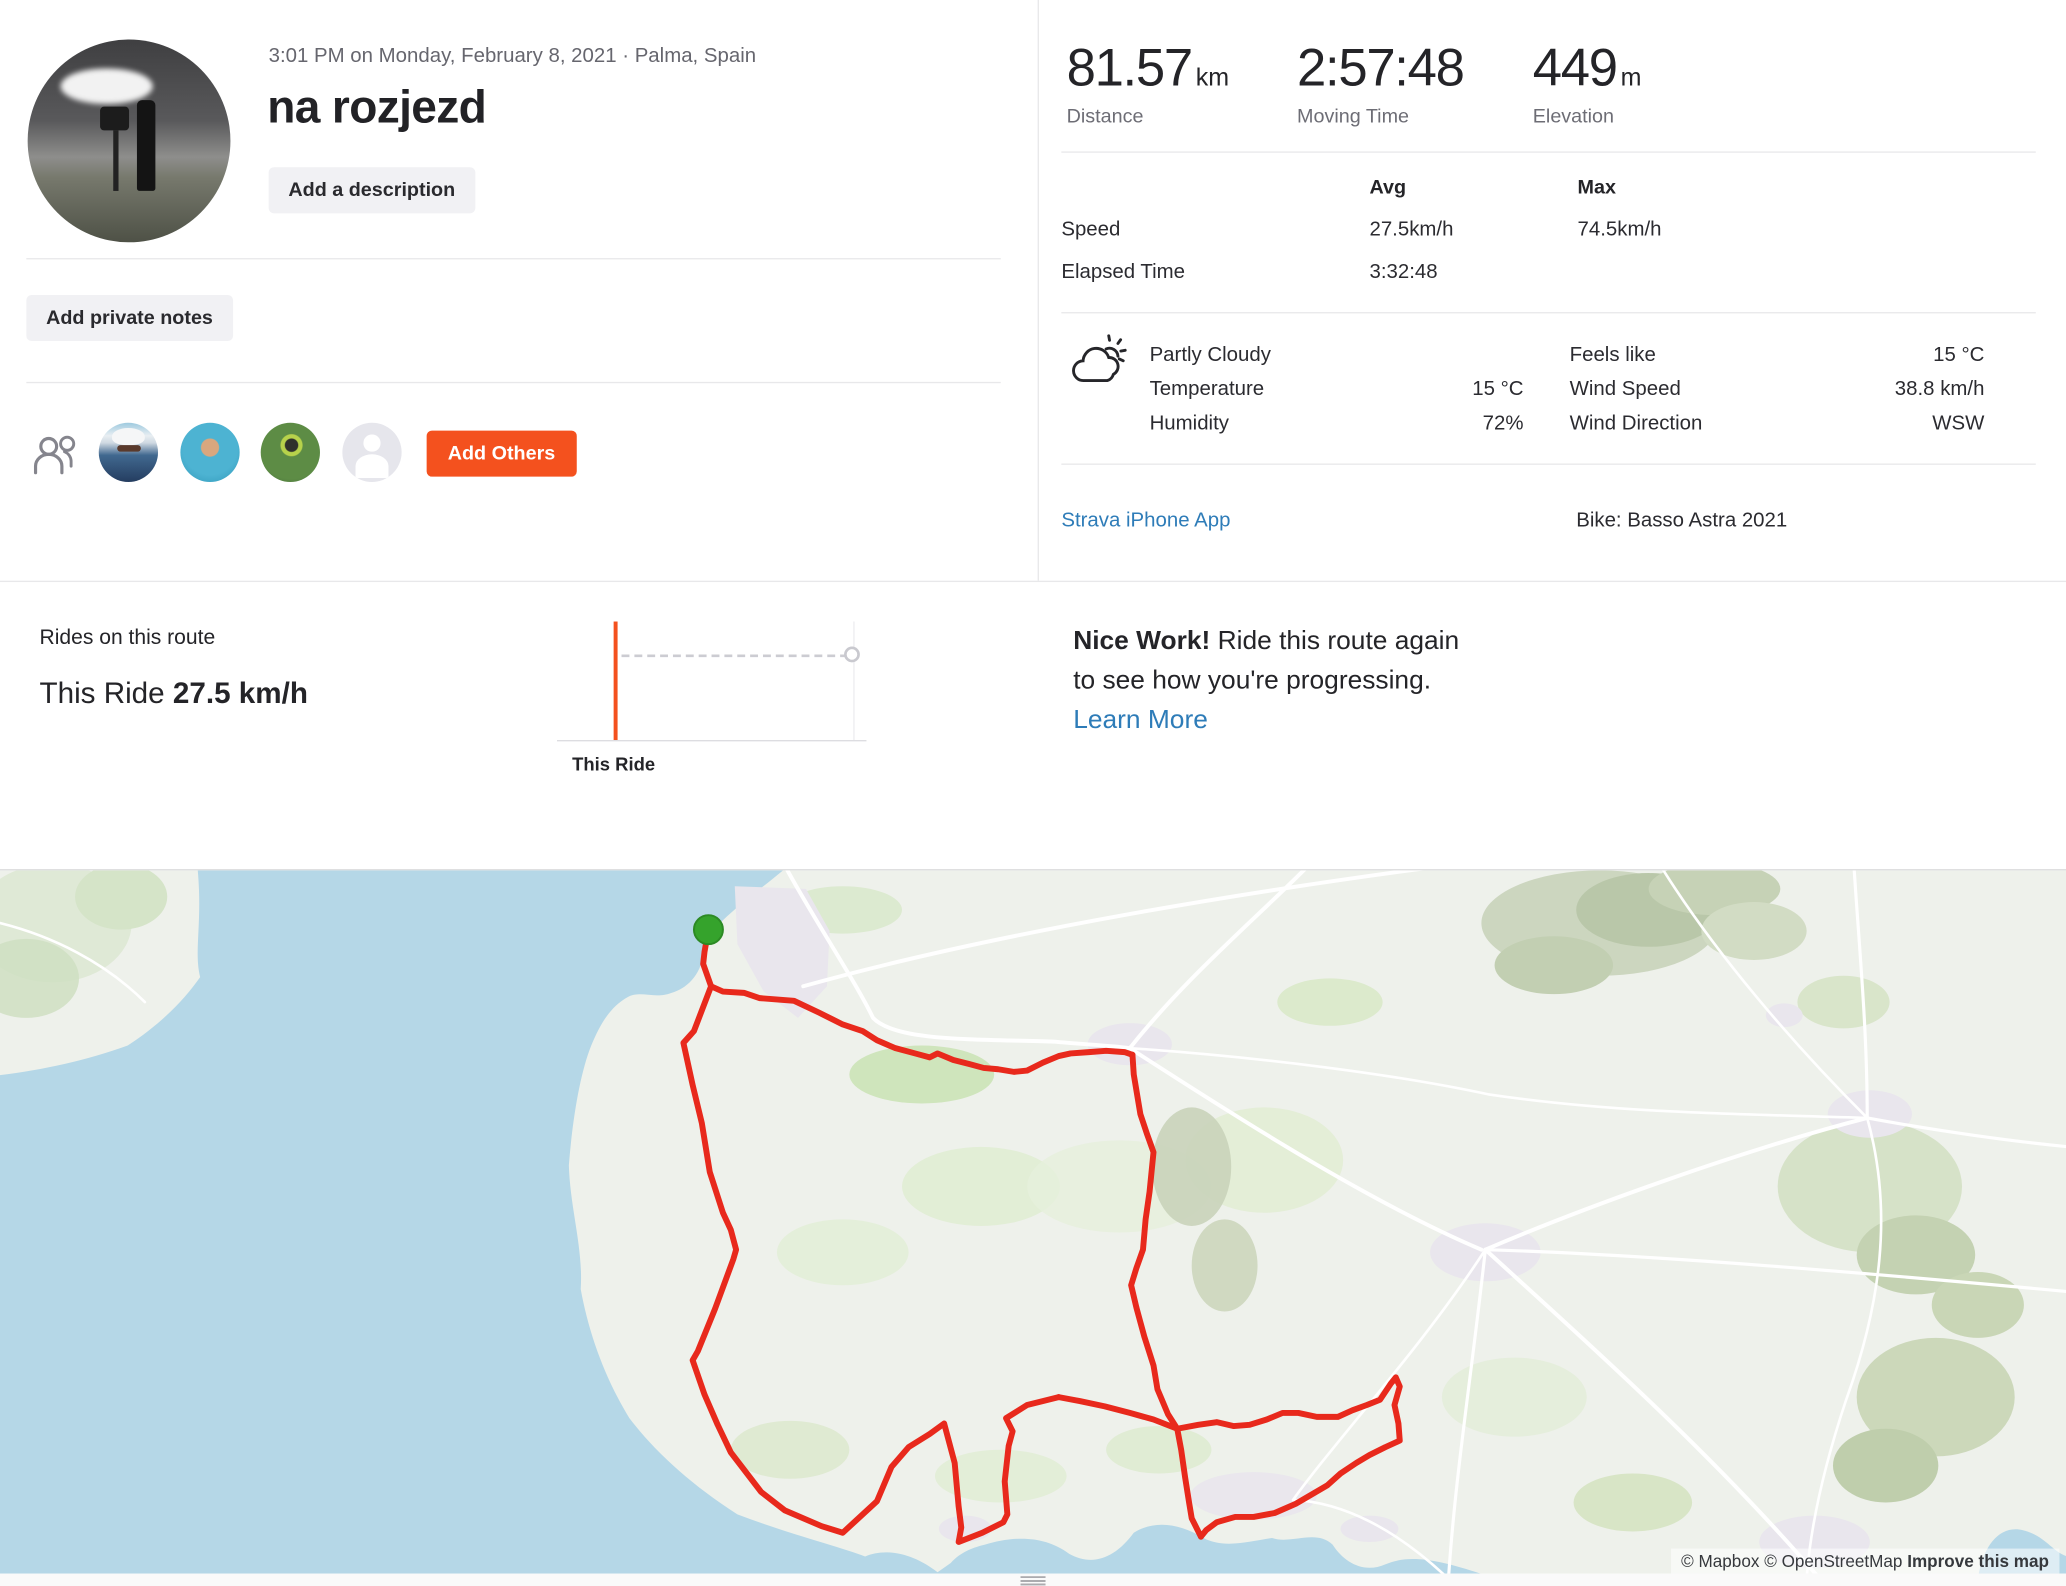 This screenshot has width=2066, height=1586. Describe the element at coordinates (615, 681) in the screenshot. I see `chart-this-ride-marker` at that location.